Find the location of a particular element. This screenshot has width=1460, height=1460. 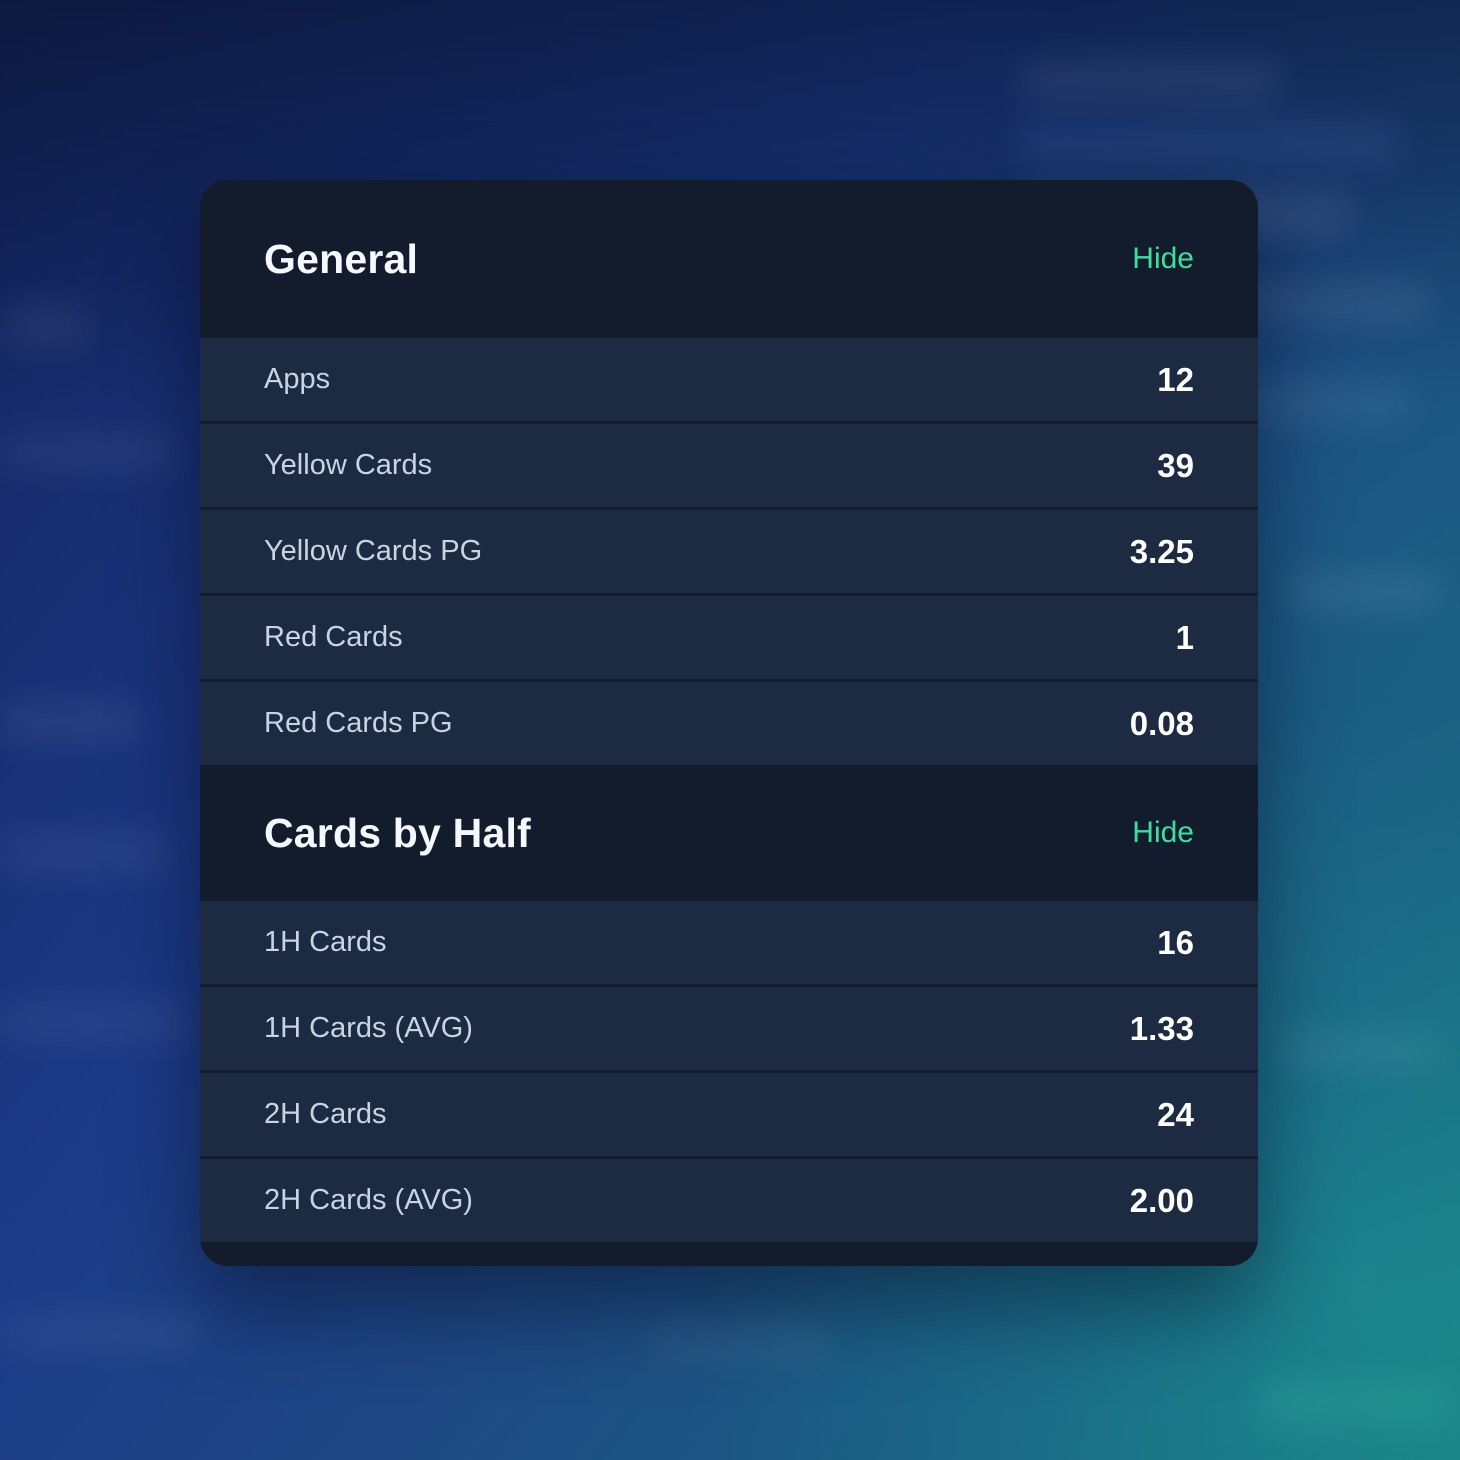

stat-row: Apps 12 is located at coordinates (729, 379).